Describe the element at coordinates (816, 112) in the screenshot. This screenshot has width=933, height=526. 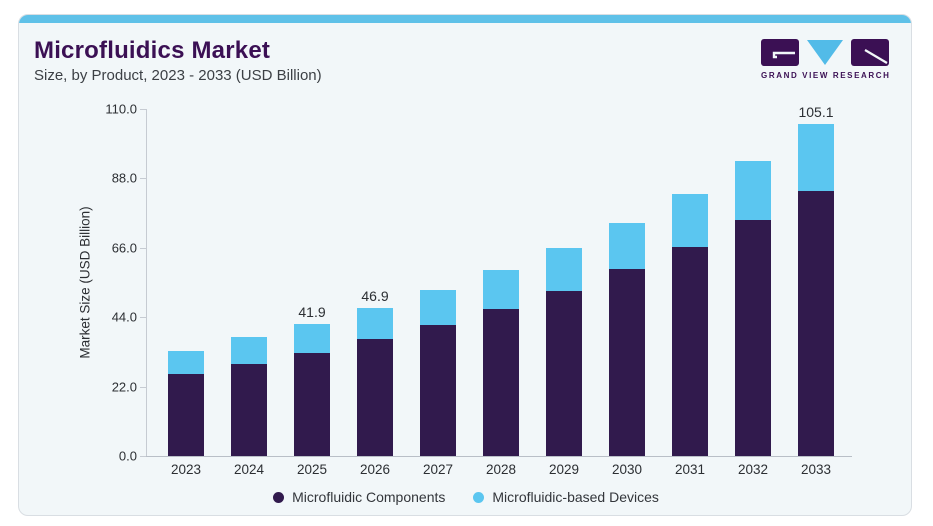
I see `bar-value-label: 105.1` at that location.